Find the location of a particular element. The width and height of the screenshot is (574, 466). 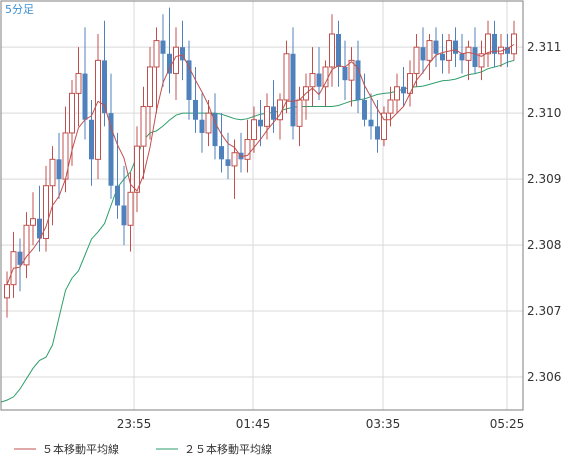

x-tick-label: 23:55 is located at coordinates (134, 424).